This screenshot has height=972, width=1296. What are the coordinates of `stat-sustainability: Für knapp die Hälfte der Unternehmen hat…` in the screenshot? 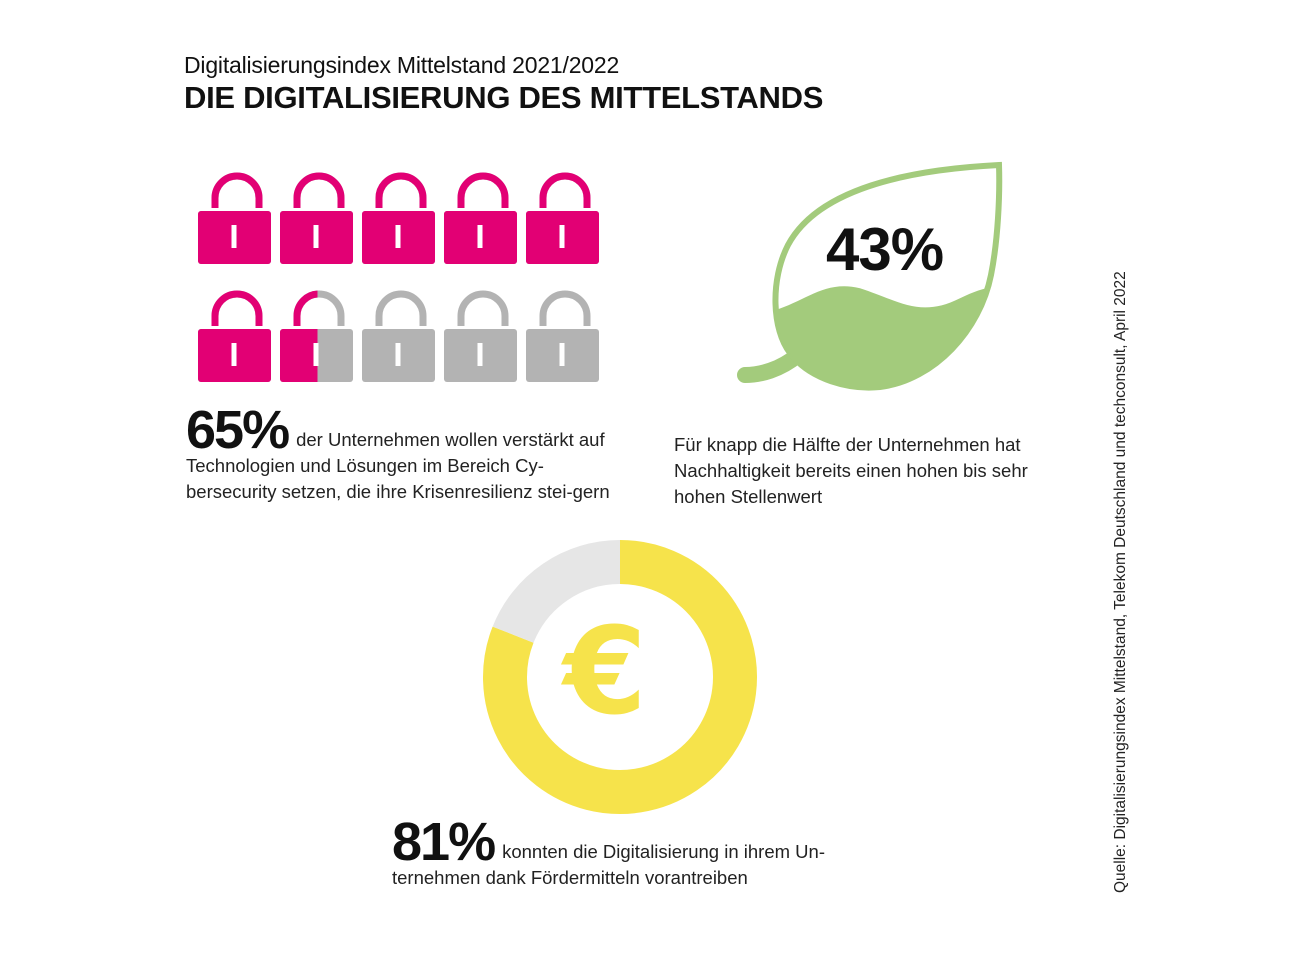 It's located at (874, 471).